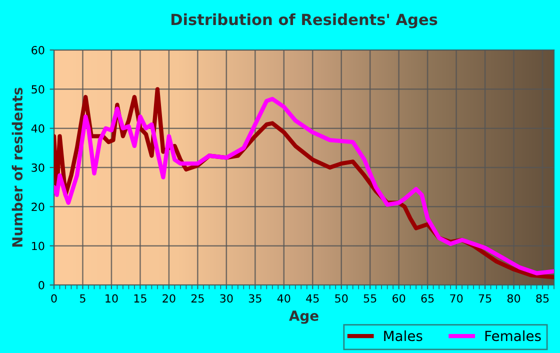 This screenshot has width=560, height=353. What do you see at coordinates (54, 298) in the screenshot?
I see `x-tick-label: 0` at bounding box center [54, 298].